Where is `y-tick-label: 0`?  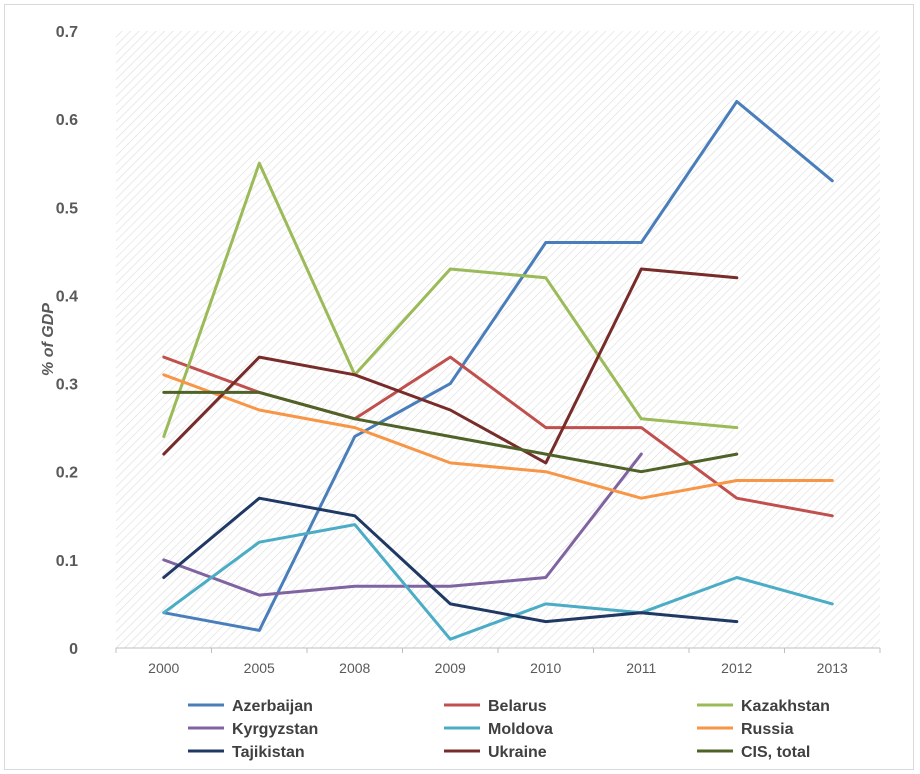 y-tick-label: 0 is located at coordinates (73, 649).